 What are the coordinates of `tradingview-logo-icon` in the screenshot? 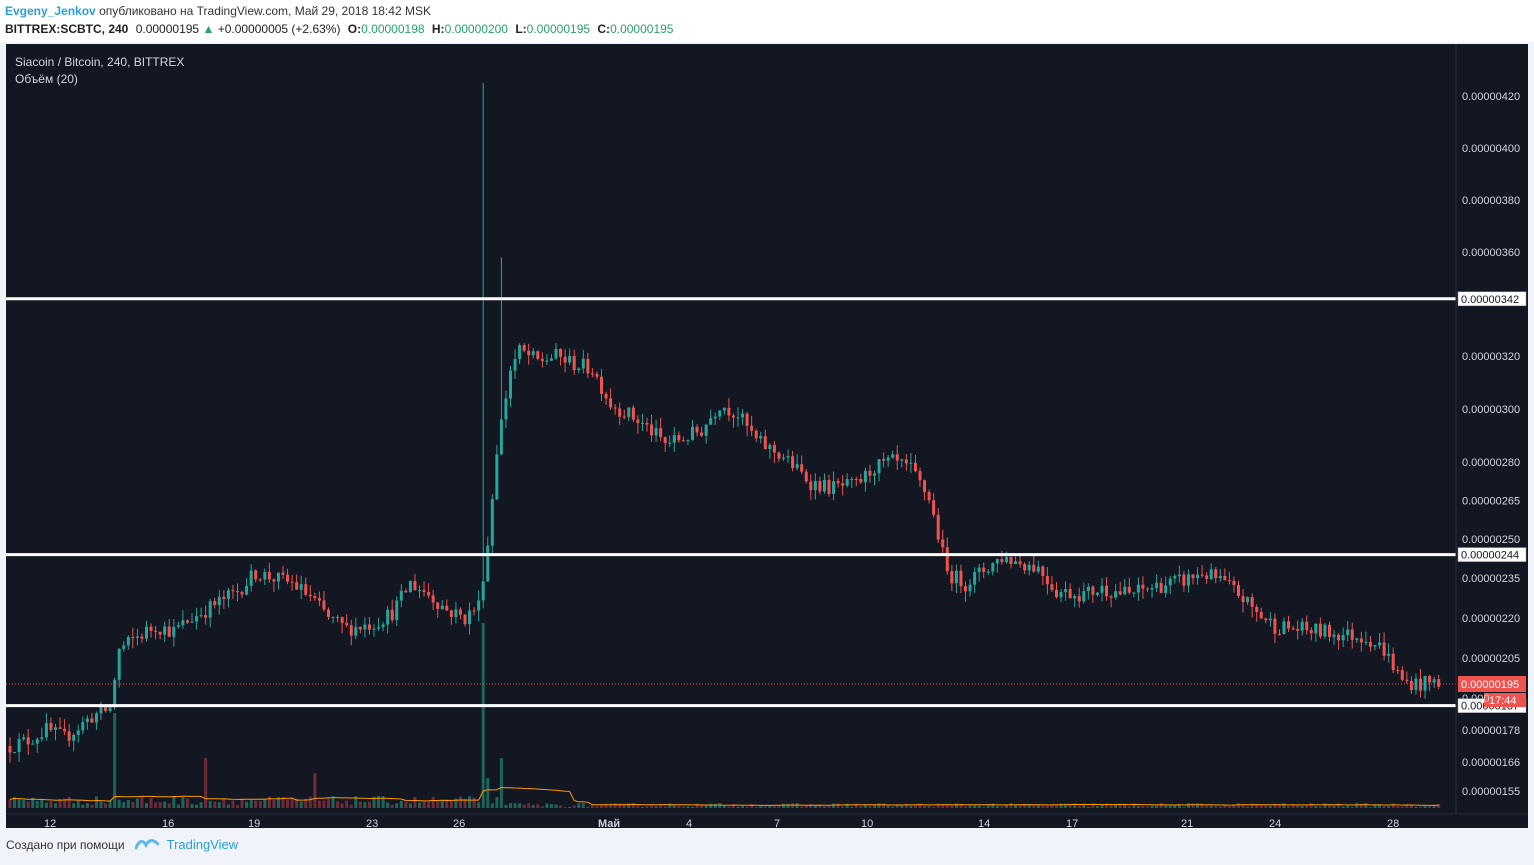 It's located at (147, 844).